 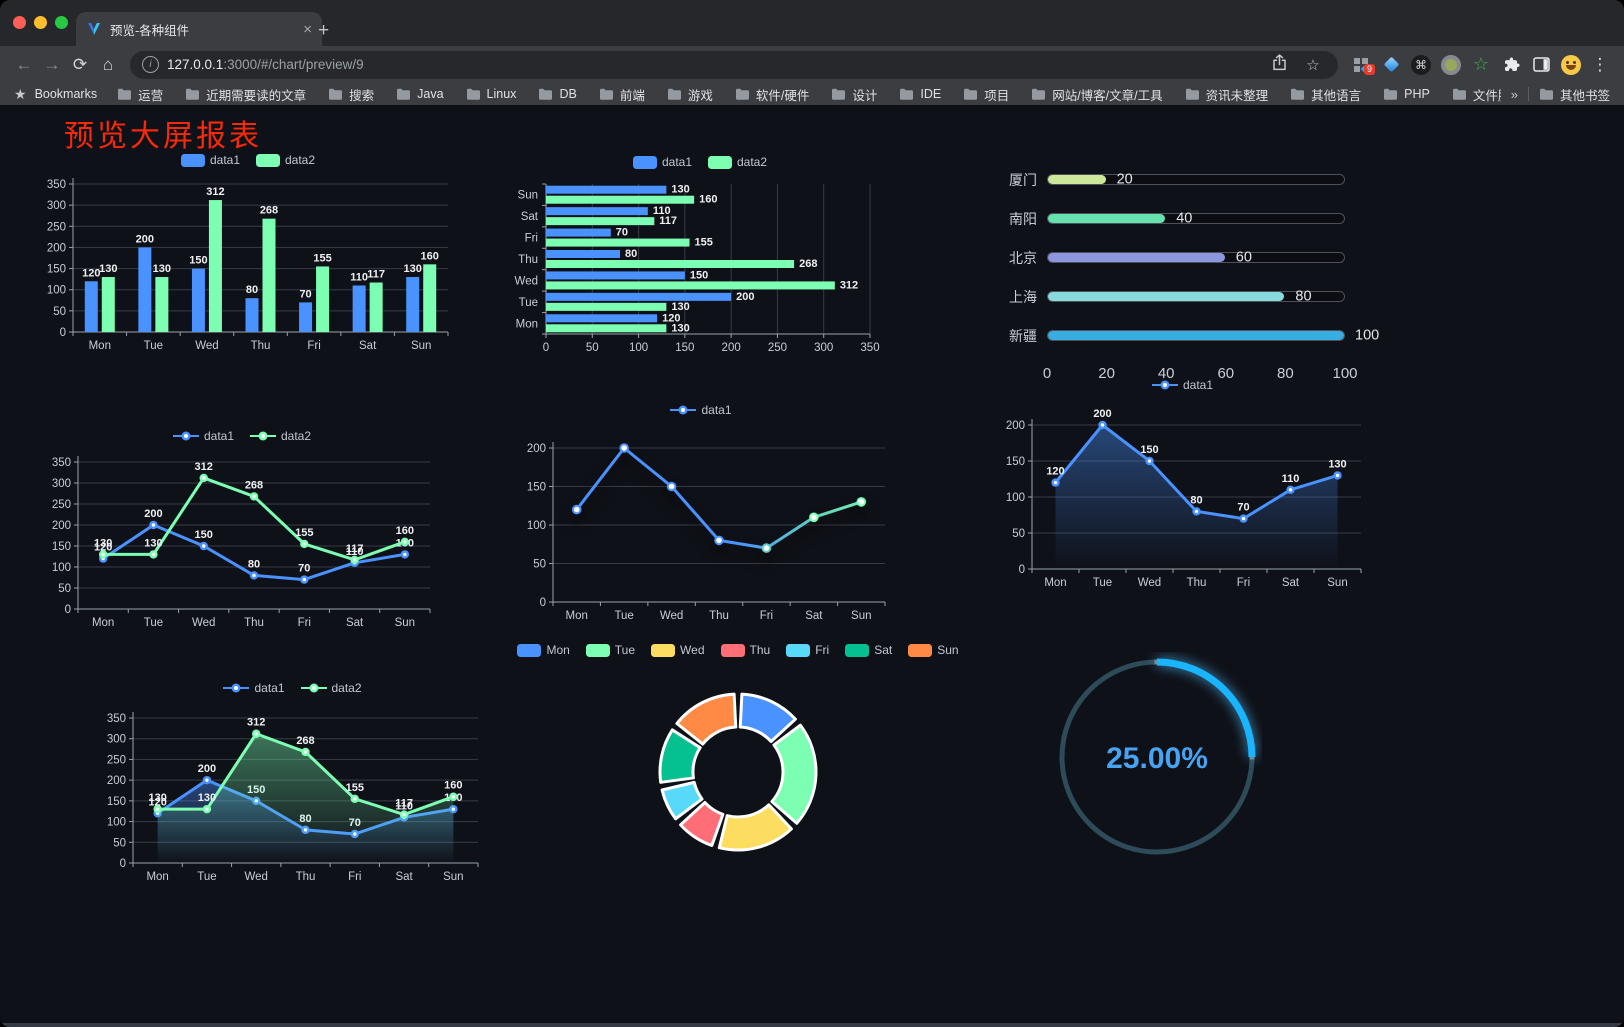 What do you see at coordinates (1600, 64) in the screenshot?
I see `browser-menu-kebab-icon: ⋮` at bounding box center [1600, 64].